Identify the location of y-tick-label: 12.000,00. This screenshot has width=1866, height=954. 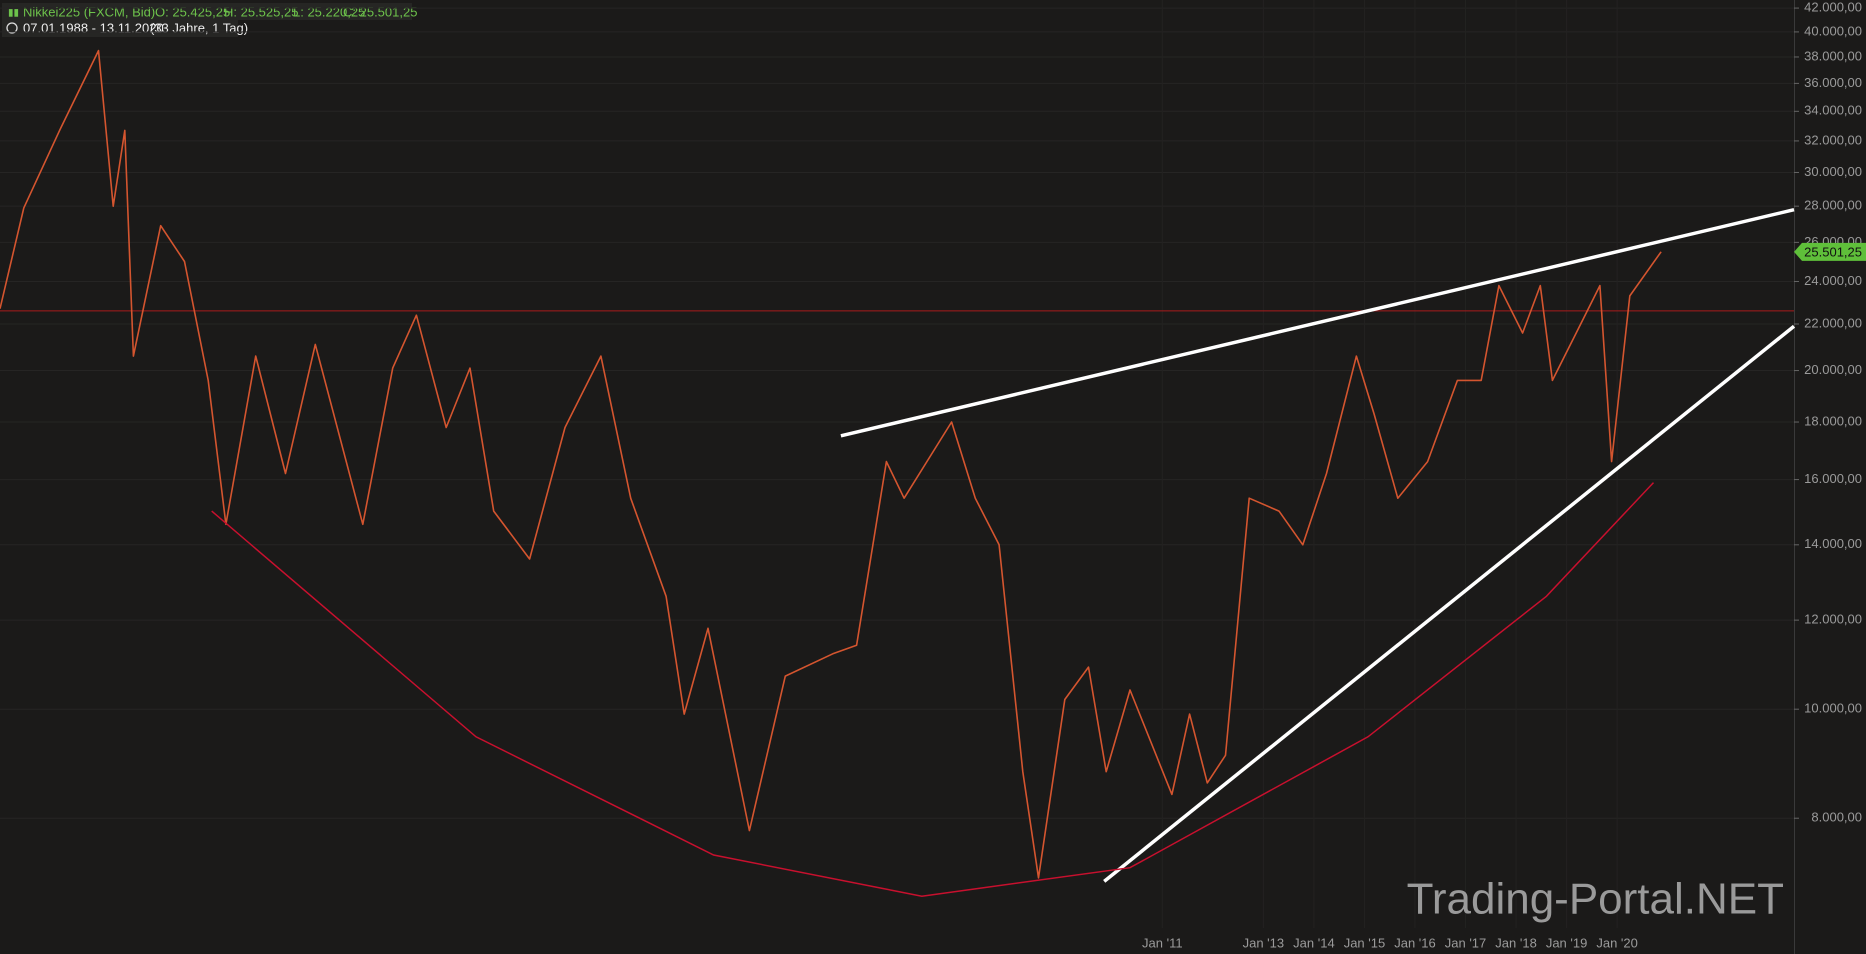
(1833, 619).